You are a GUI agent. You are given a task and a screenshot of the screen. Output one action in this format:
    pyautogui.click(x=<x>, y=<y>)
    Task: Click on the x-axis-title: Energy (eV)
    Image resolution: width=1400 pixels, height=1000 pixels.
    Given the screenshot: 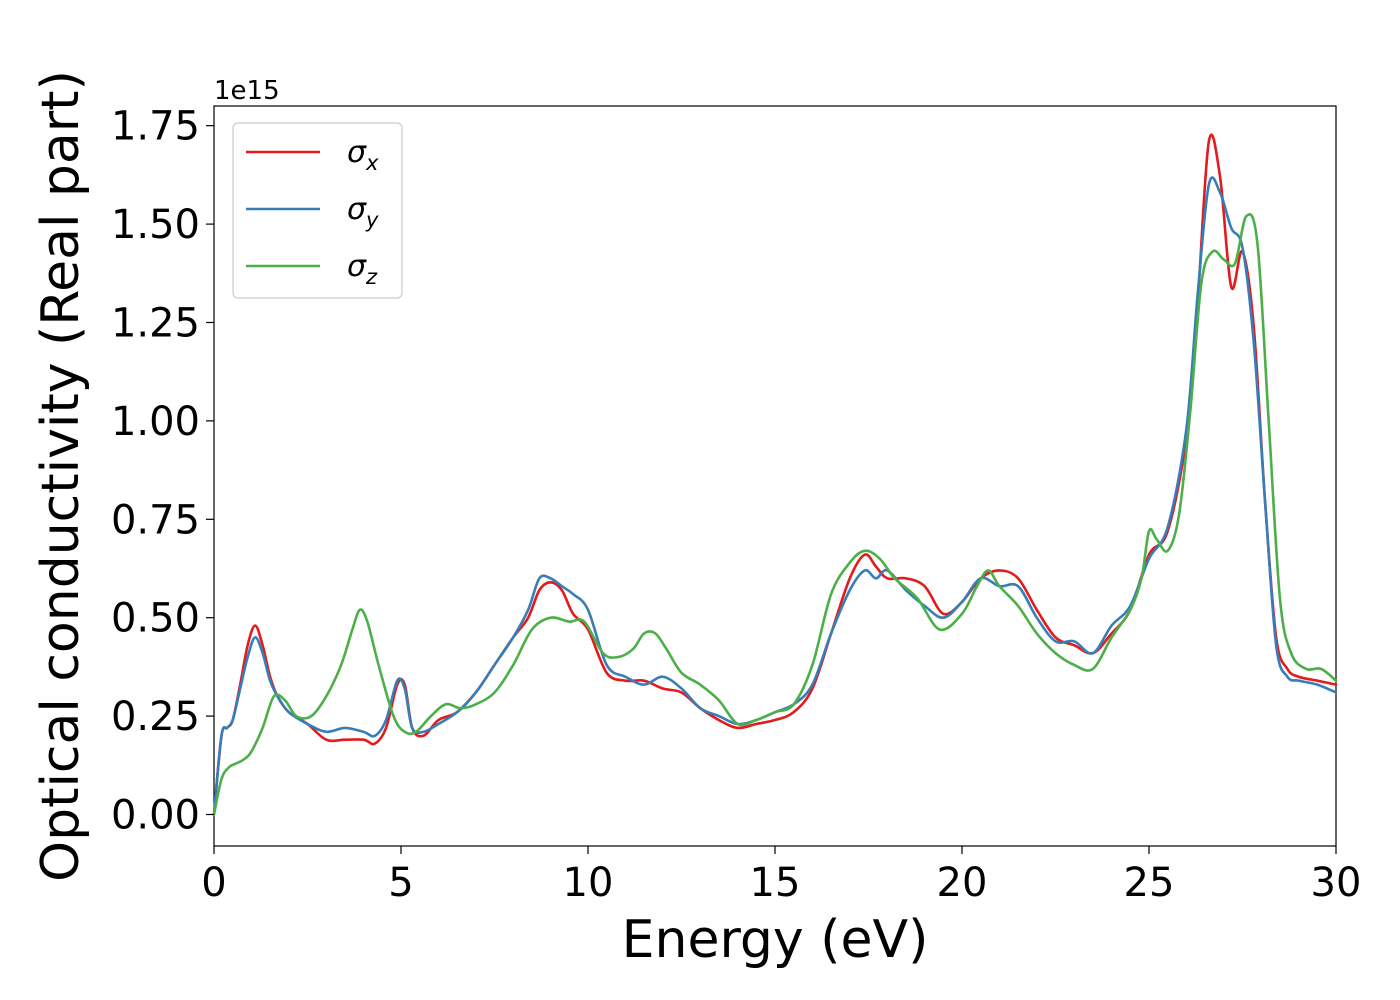 What is the action you would take?
    pyautogui.click(x=775, y=940)
    